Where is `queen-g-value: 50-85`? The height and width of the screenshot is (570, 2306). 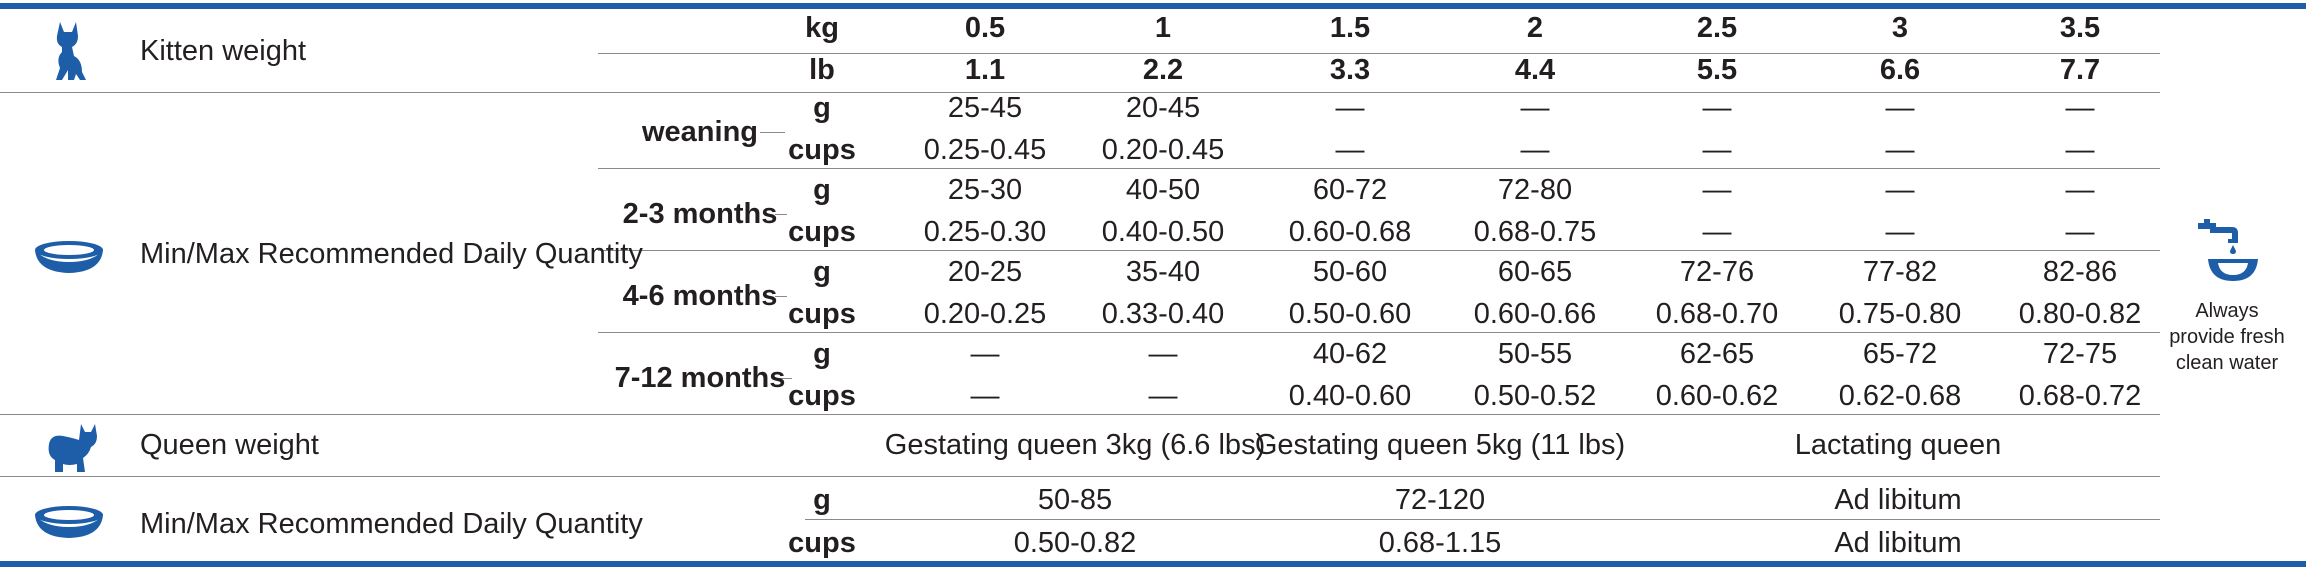 queen-g-value: 50-85 is located at coordinates (1075, 500).